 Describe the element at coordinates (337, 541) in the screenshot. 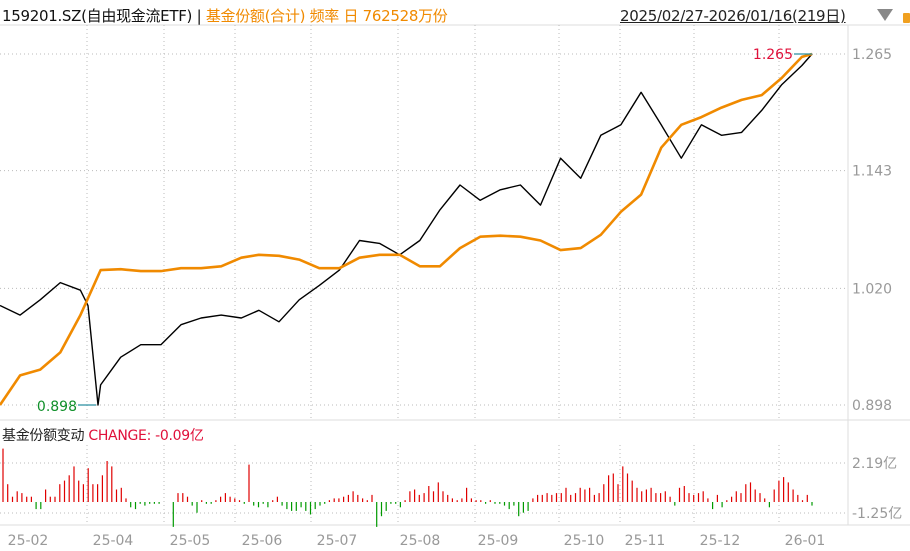

I see `x-tick-label: 25-07` at that location.